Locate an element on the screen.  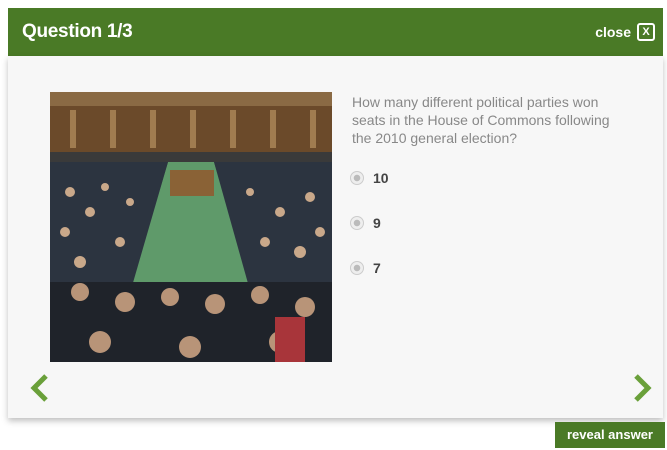
option: 9 is located at coordinates (365, 223).